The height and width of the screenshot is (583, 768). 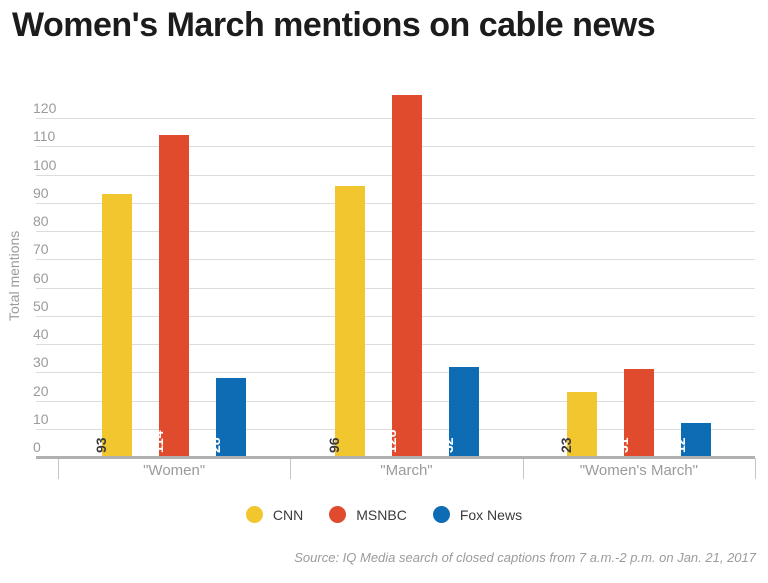 I want to click on legend: CNN MSNBC Fox News, so click(x=384, y=514).